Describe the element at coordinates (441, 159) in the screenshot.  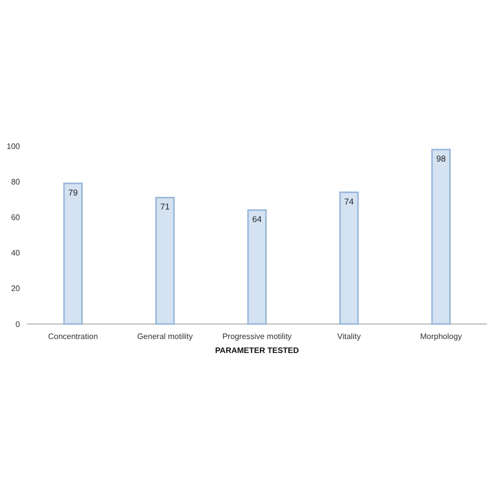
I see `data-label: 98` at that location.